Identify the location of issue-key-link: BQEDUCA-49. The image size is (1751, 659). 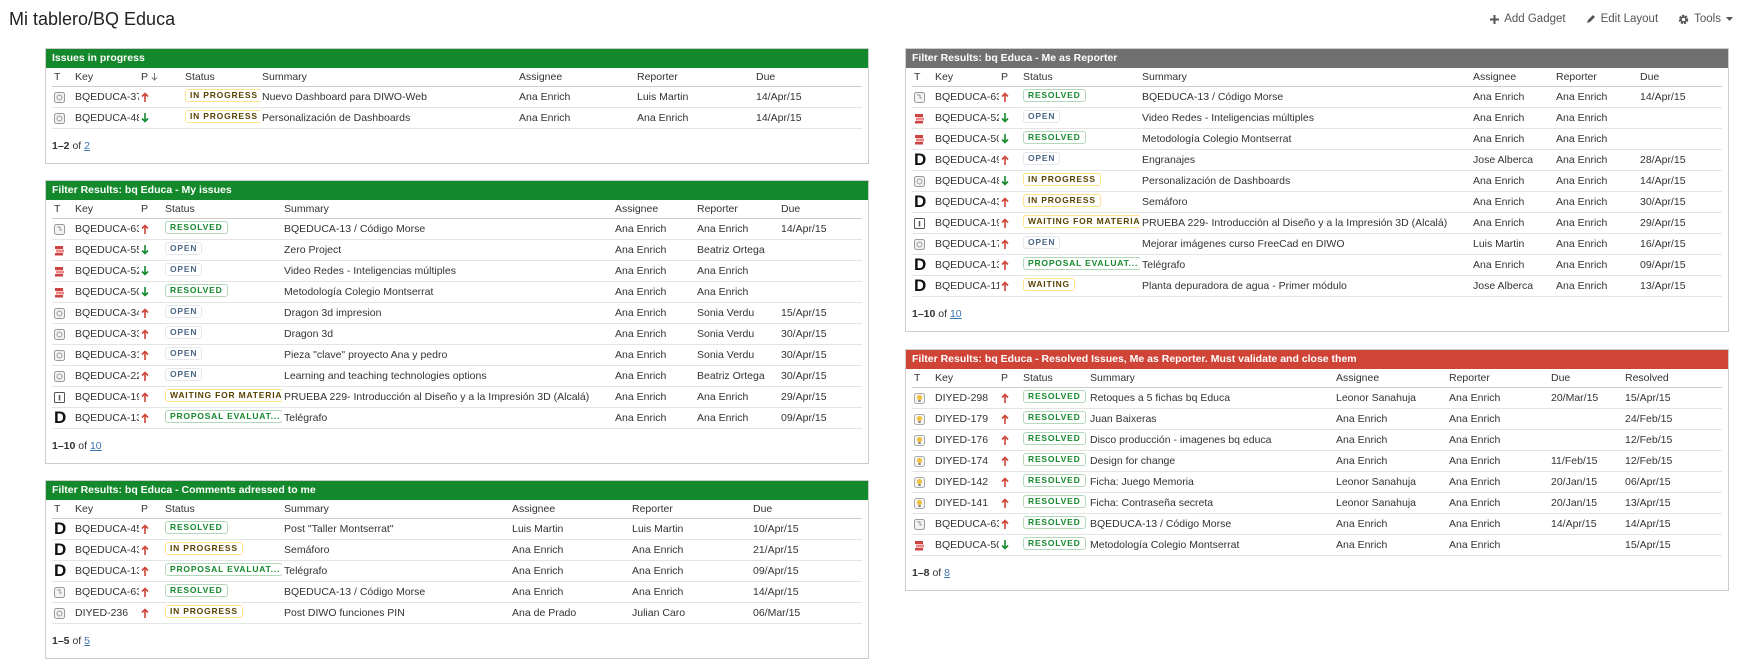
(967, 160).